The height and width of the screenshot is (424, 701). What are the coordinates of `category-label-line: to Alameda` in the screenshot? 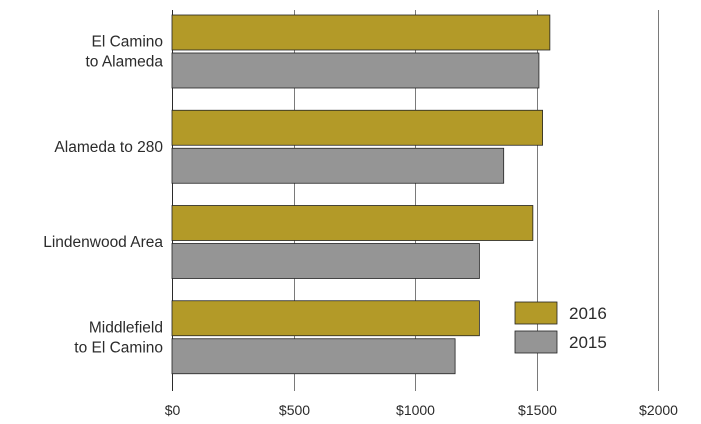 It's located at (124, 62).